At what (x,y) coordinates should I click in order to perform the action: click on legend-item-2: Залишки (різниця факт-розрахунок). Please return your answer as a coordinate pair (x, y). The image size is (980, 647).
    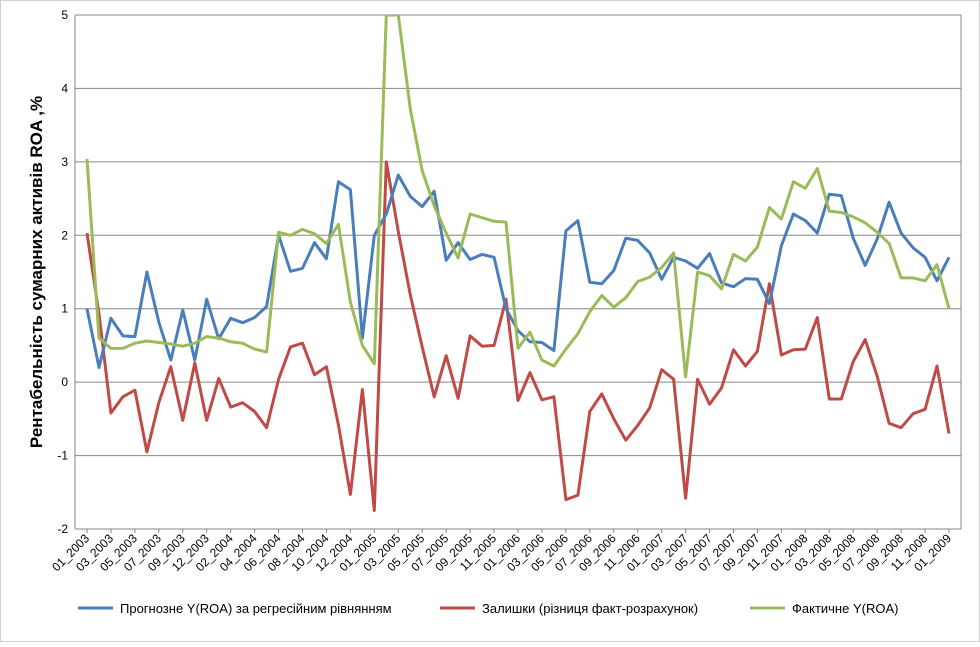
    Looking at the image, I should click on (569, 608).